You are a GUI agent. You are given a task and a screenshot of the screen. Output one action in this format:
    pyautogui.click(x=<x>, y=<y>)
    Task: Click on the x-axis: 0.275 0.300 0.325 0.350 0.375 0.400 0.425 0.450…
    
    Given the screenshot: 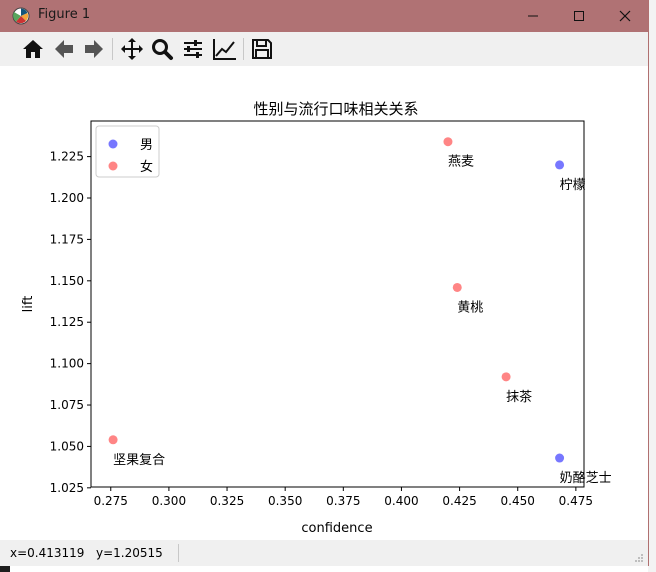 What is the action you would take?
    pyautogui.click(x=343, y=497)
    